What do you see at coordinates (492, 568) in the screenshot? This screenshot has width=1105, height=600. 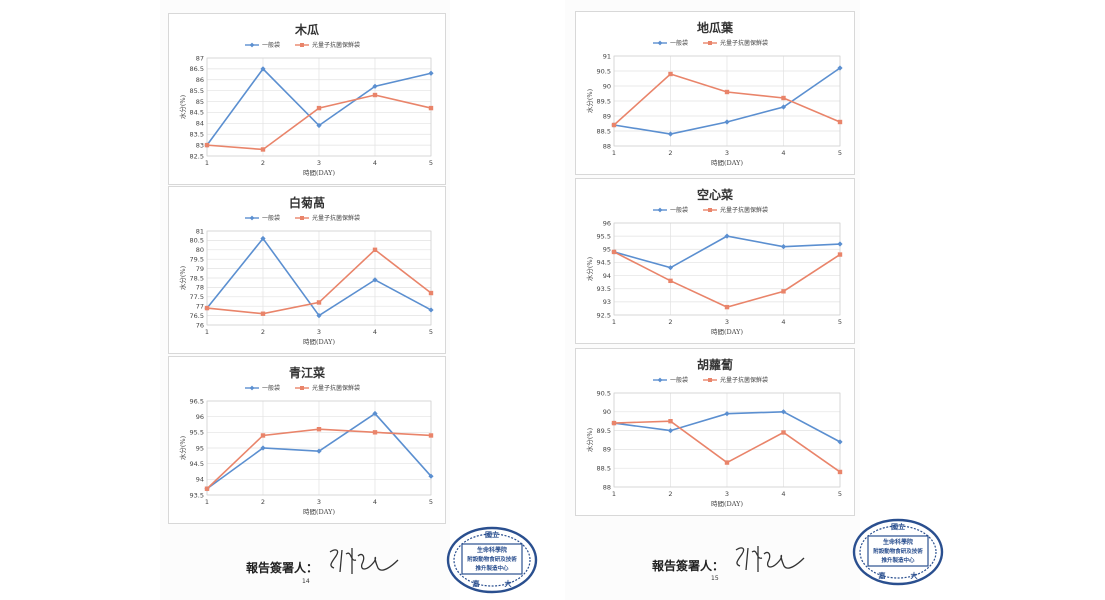 I see `svg-text: 推升製造中心` at bounding box center [492, 568].